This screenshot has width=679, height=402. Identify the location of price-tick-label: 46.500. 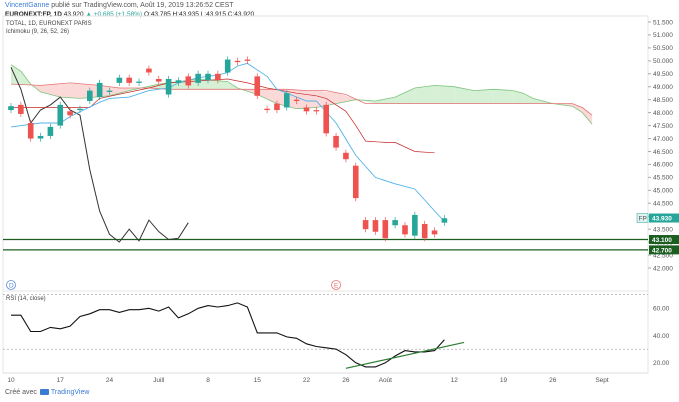
(663, 152).